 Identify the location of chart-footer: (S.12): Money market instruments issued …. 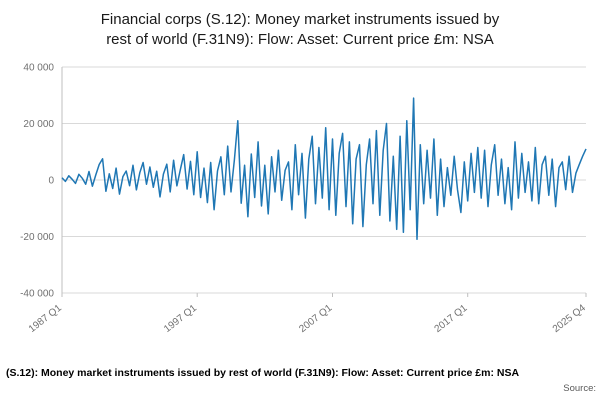
(300, 380).